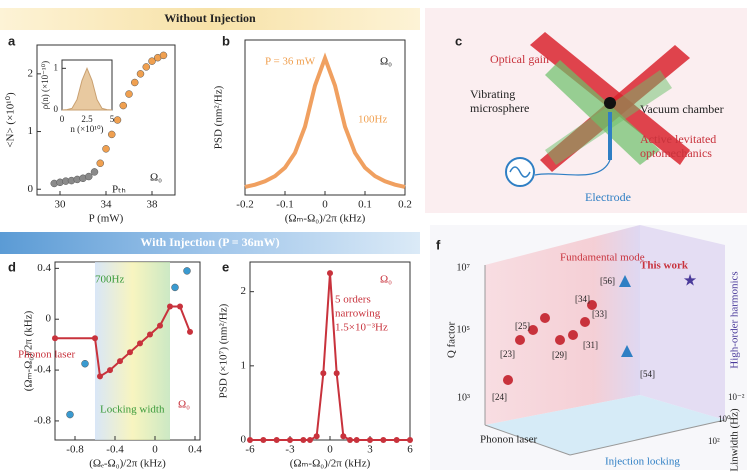 This screenshot has height=474, width=750. Describe the element at coordinates (602, 258) in the screenshot. I see `label: Fundamental mode` at that location.